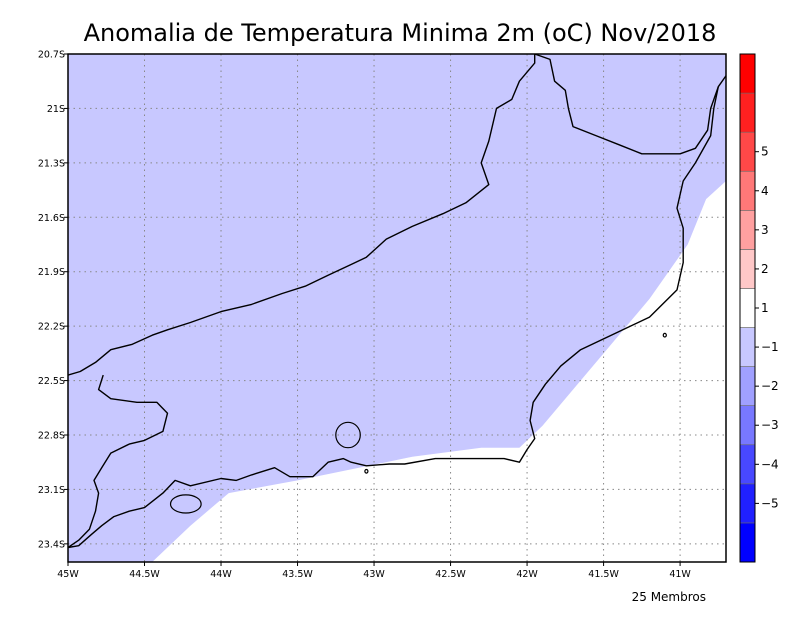 This screenshot has width=800, height=618. What do you see at coordinates (51, 327) in the screenshot?
I see `y-tick-label: 22.2S` at bounding box center [51, 327].